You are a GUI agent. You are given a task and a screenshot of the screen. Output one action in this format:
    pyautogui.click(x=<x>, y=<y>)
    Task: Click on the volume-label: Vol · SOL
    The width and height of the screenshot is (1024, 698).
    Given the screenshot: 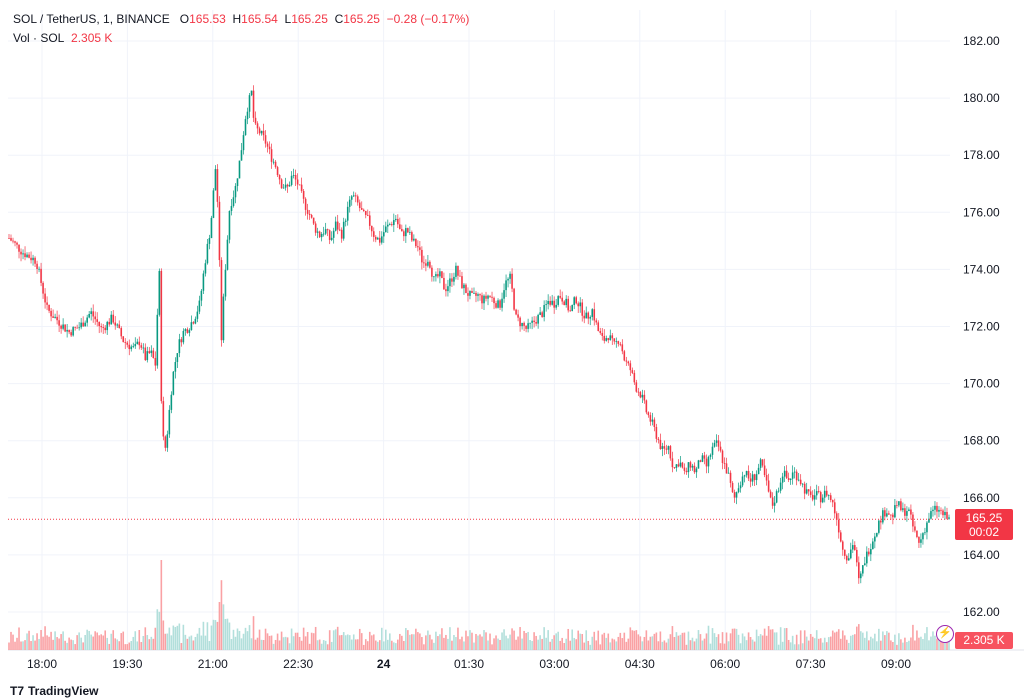 What is the action you would take?
    pyautogui.click(x=39, y=38)
    